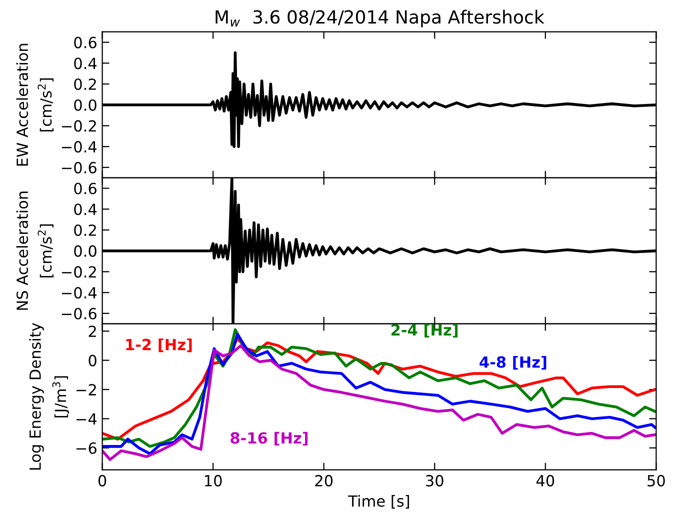  Describe the element at coordinates (324, 480) in the screenshot. I see `x-tick-label: 20` at that location.